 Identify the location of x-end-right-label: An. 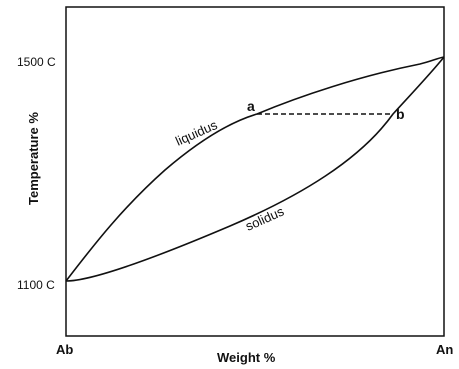
(444, 349).